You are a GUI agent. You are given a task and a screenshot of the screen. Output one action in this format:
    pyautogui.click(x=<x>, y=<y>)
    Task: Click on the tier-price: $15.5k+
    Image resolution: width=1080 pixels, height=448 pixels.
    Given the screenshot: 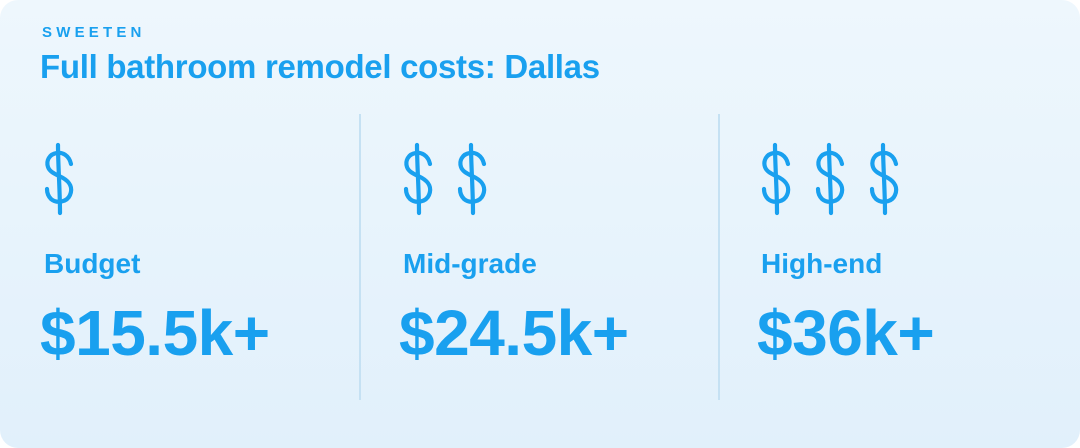 What is the action you would take?
    pyautogui.click(x=155, y=333)
    